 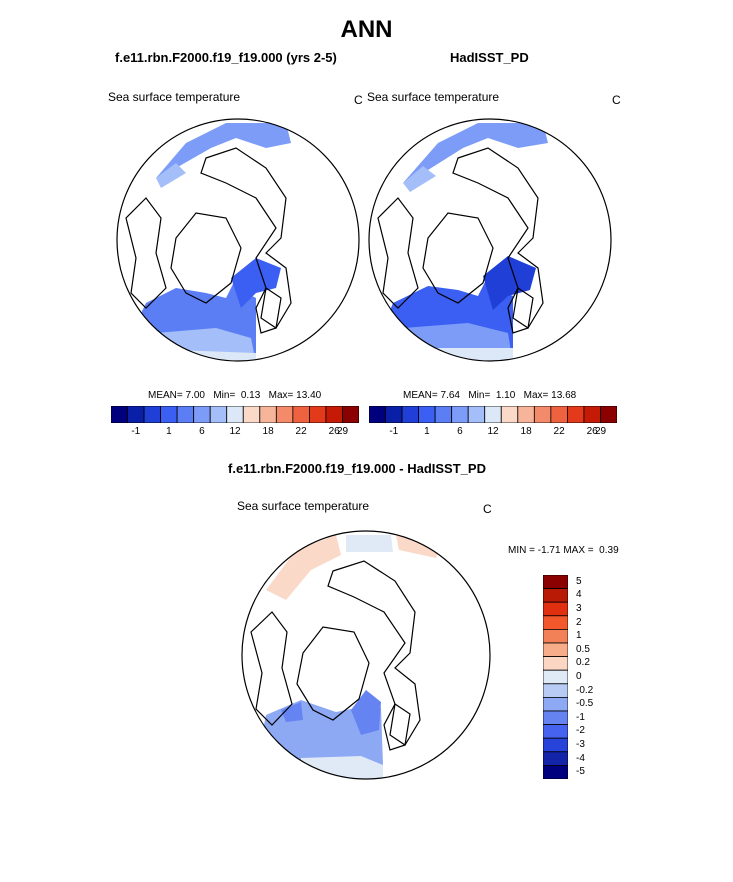 I want to click on cbar-2-cells, so click(x=493, y=414).